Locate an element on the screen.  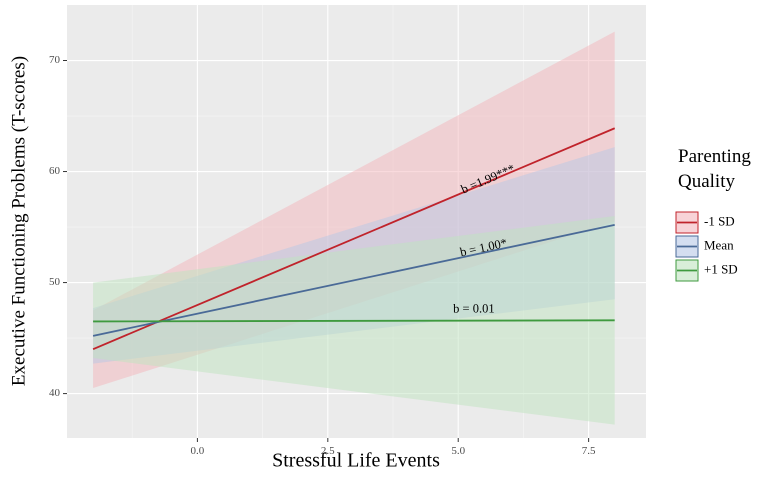
legend-label: +1 SD is located at coordinates (721, 268).